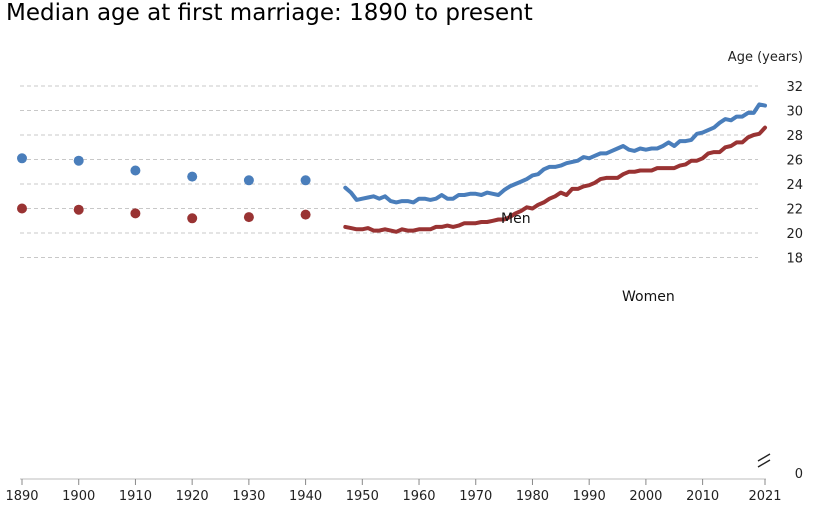 The width and height of the screenshot is (814, 521). I want to click on y-tick-label: 24, so click(794, 185).